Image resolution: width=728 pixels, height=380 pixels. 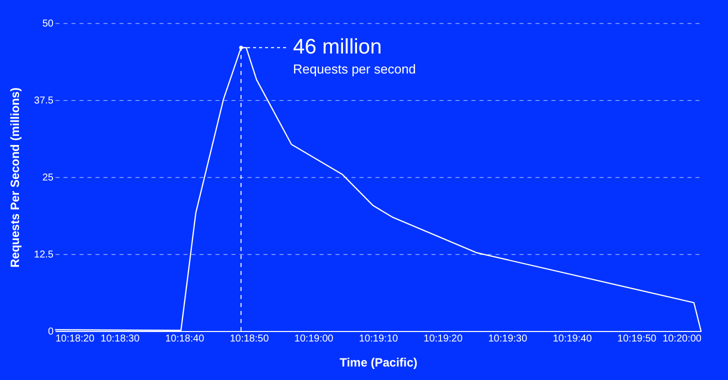 I want to click on annotation: Requests per second, so click(x=354, y=69).